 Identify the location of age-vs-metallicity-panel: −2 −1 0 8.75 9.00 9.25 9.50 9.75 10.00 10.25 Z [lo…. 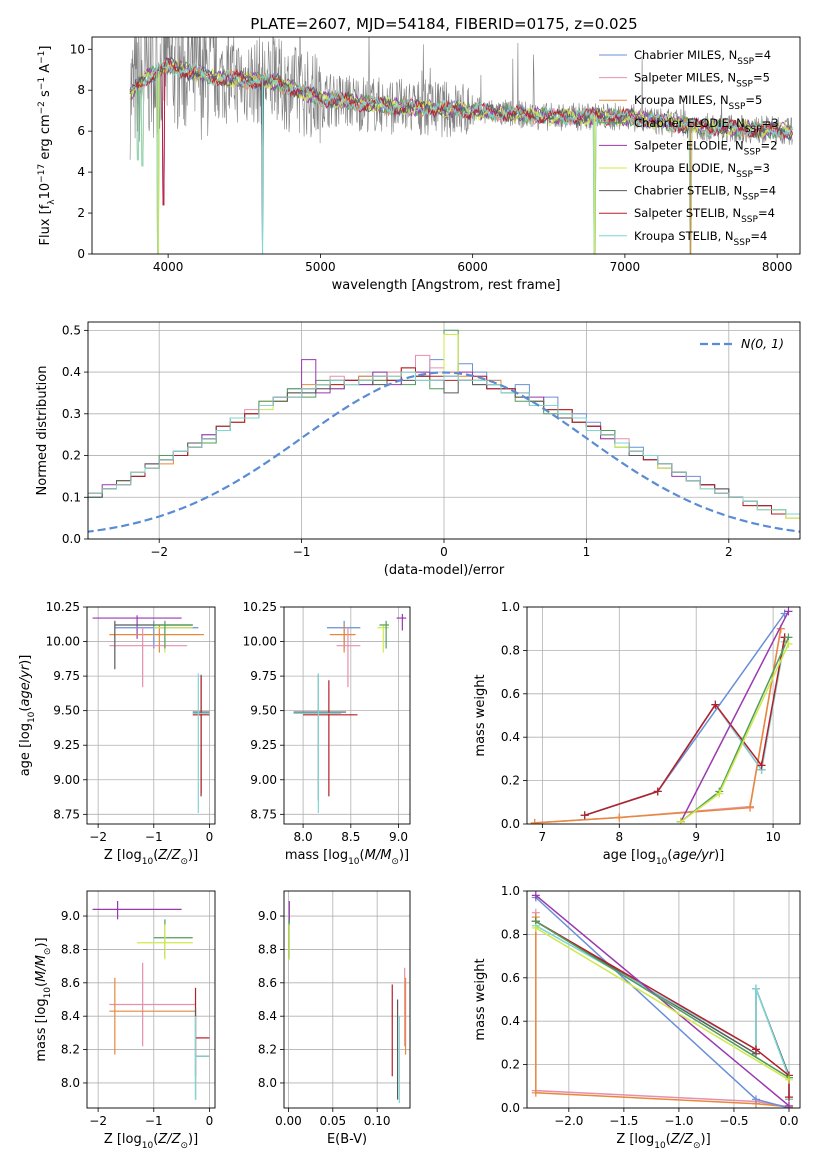
(117, 733).